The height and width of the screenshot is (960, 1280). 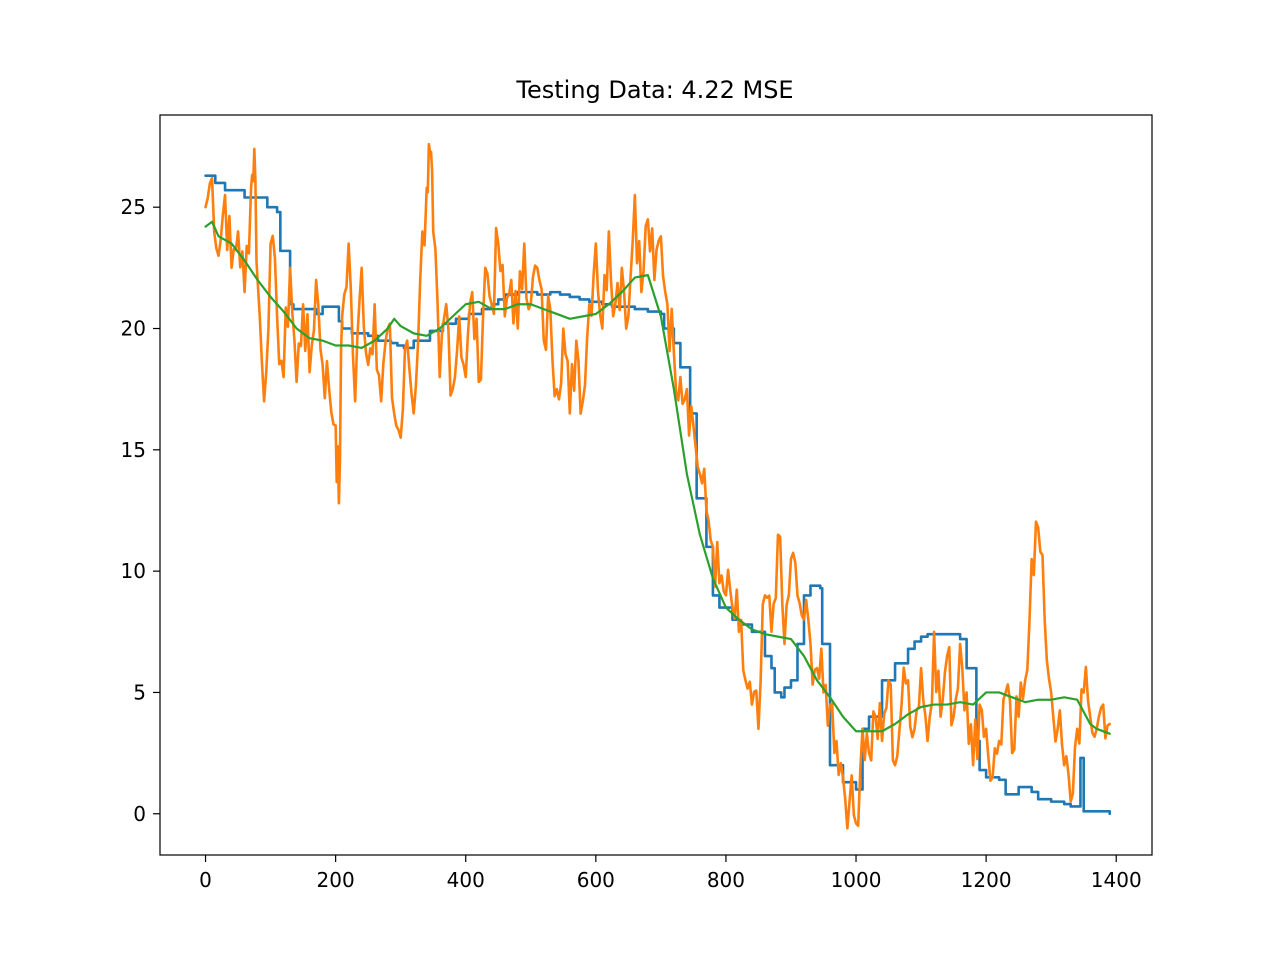 I want to click on y-tick-label-20: 20, so click(x=133, y=329).